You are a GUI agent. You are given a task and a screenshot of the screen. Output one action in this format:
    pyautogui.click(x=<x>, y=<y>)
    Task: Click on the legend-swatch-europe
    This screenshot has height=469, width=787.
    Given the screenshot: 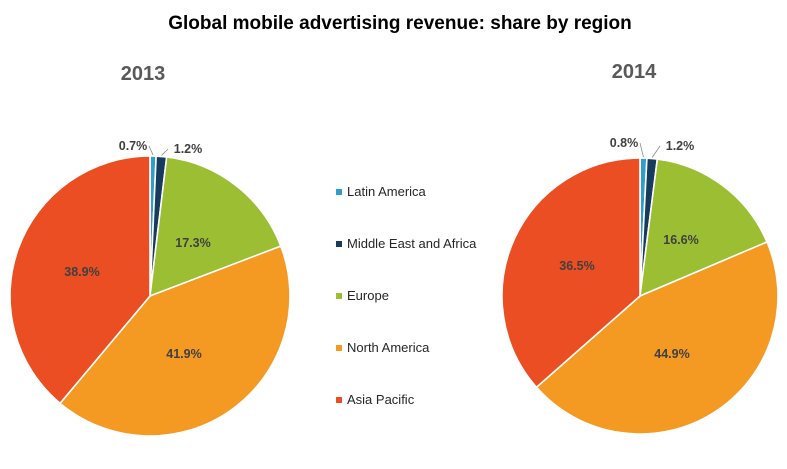 What is the action you would take?
    pyautogui.click(x=339, y=296)
    